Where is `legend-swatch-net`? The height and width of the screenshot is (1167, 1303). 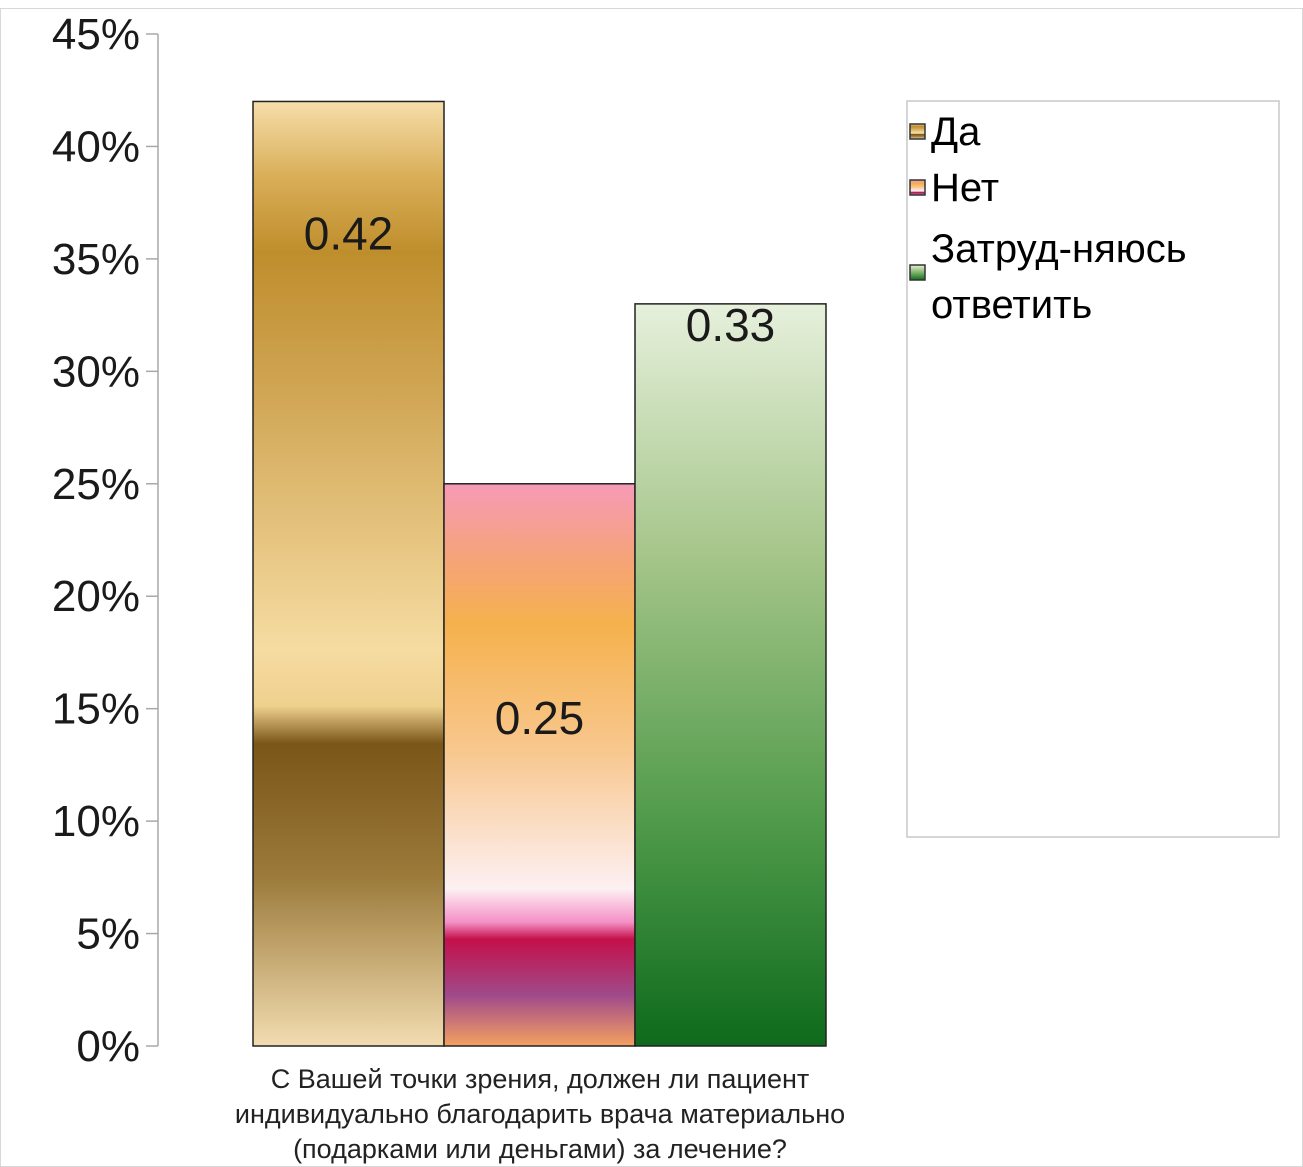 legend-swatch-net is located at coordinates (917, 187).